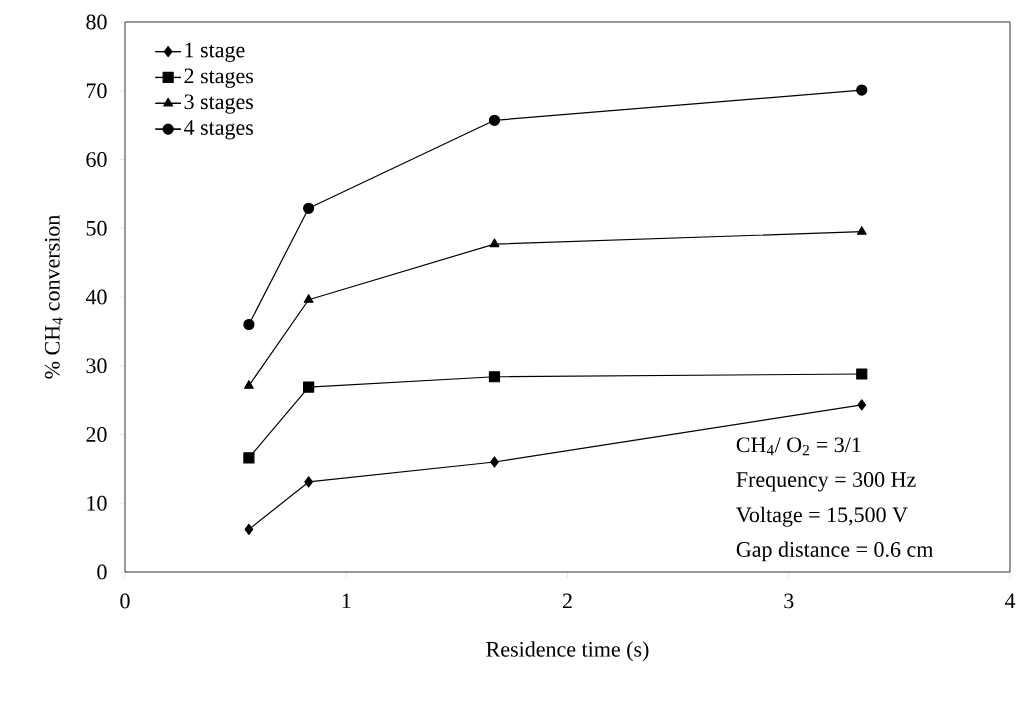 This screenshot has width=1036, height=702. What do you see at coordinates (96, 366) in the screenshot?
I see `y-tick-label: 30` at bounding box center [96, 366].